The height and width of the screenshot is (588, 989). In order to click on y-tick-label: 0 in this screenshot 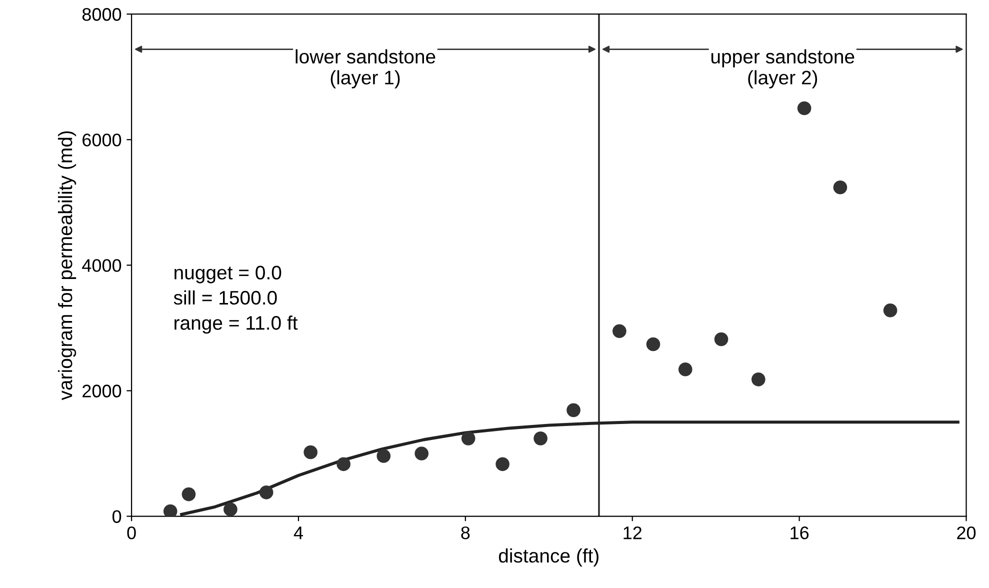, I will do `click(117, 516)`.